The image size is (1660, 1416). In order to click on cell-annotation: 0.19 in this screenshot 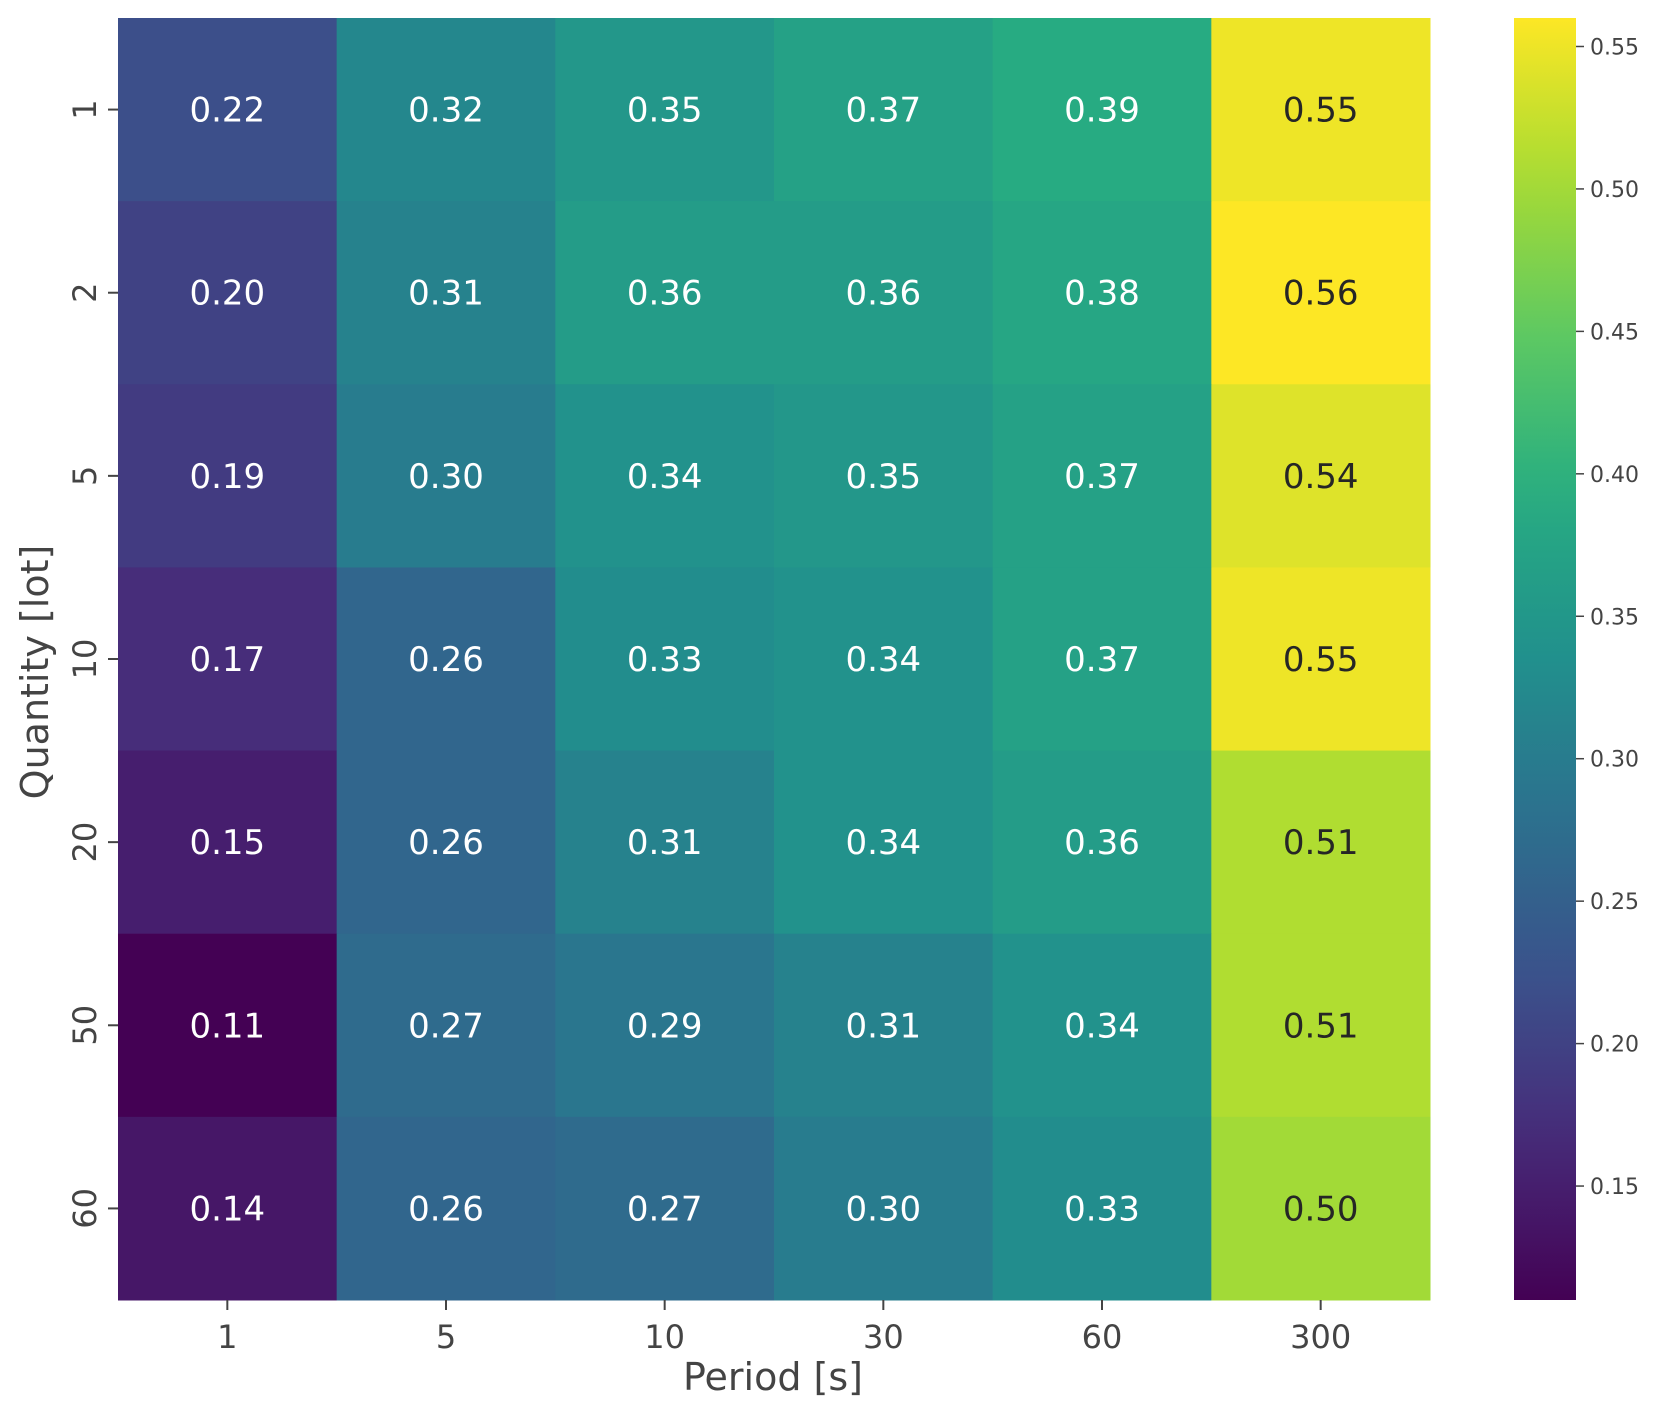, I will do `click(227, 477)`.